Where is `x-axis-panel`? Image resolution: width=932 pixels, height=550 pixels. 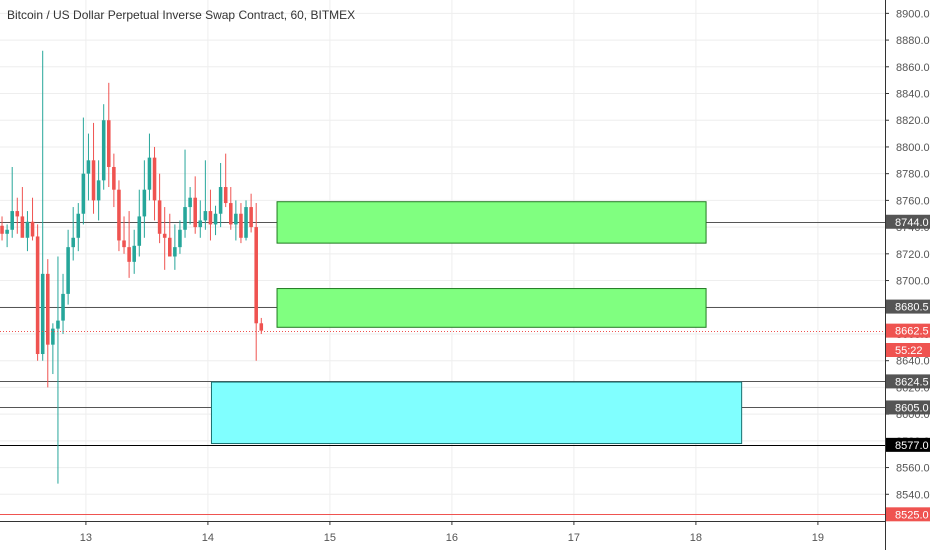 x-axis-panel is located at coordinates (442, 535).